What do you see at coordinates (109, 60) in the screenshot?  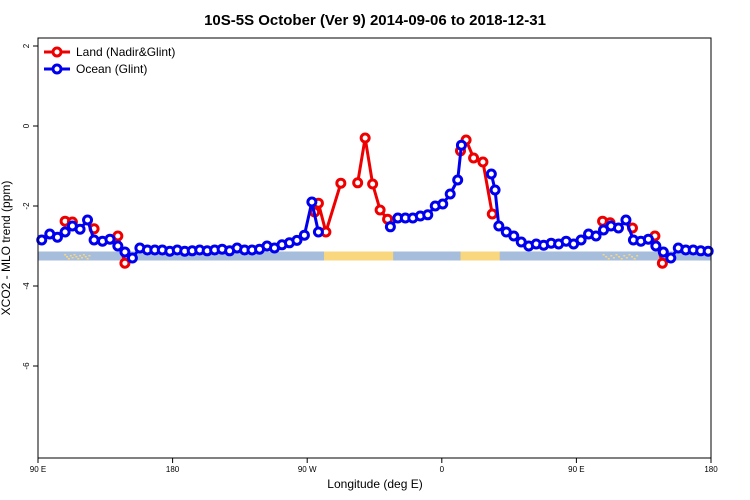 I see `legend: Land (Nadir&Glint) Ocean (Glint)` at bounding box center [109, 60].